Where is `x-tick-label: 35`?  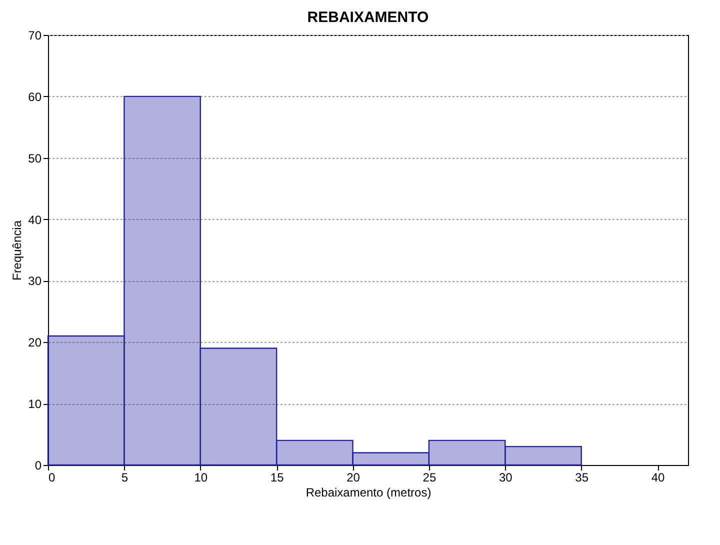
x-tick-label: 35 is located at coordinates (582, 477).